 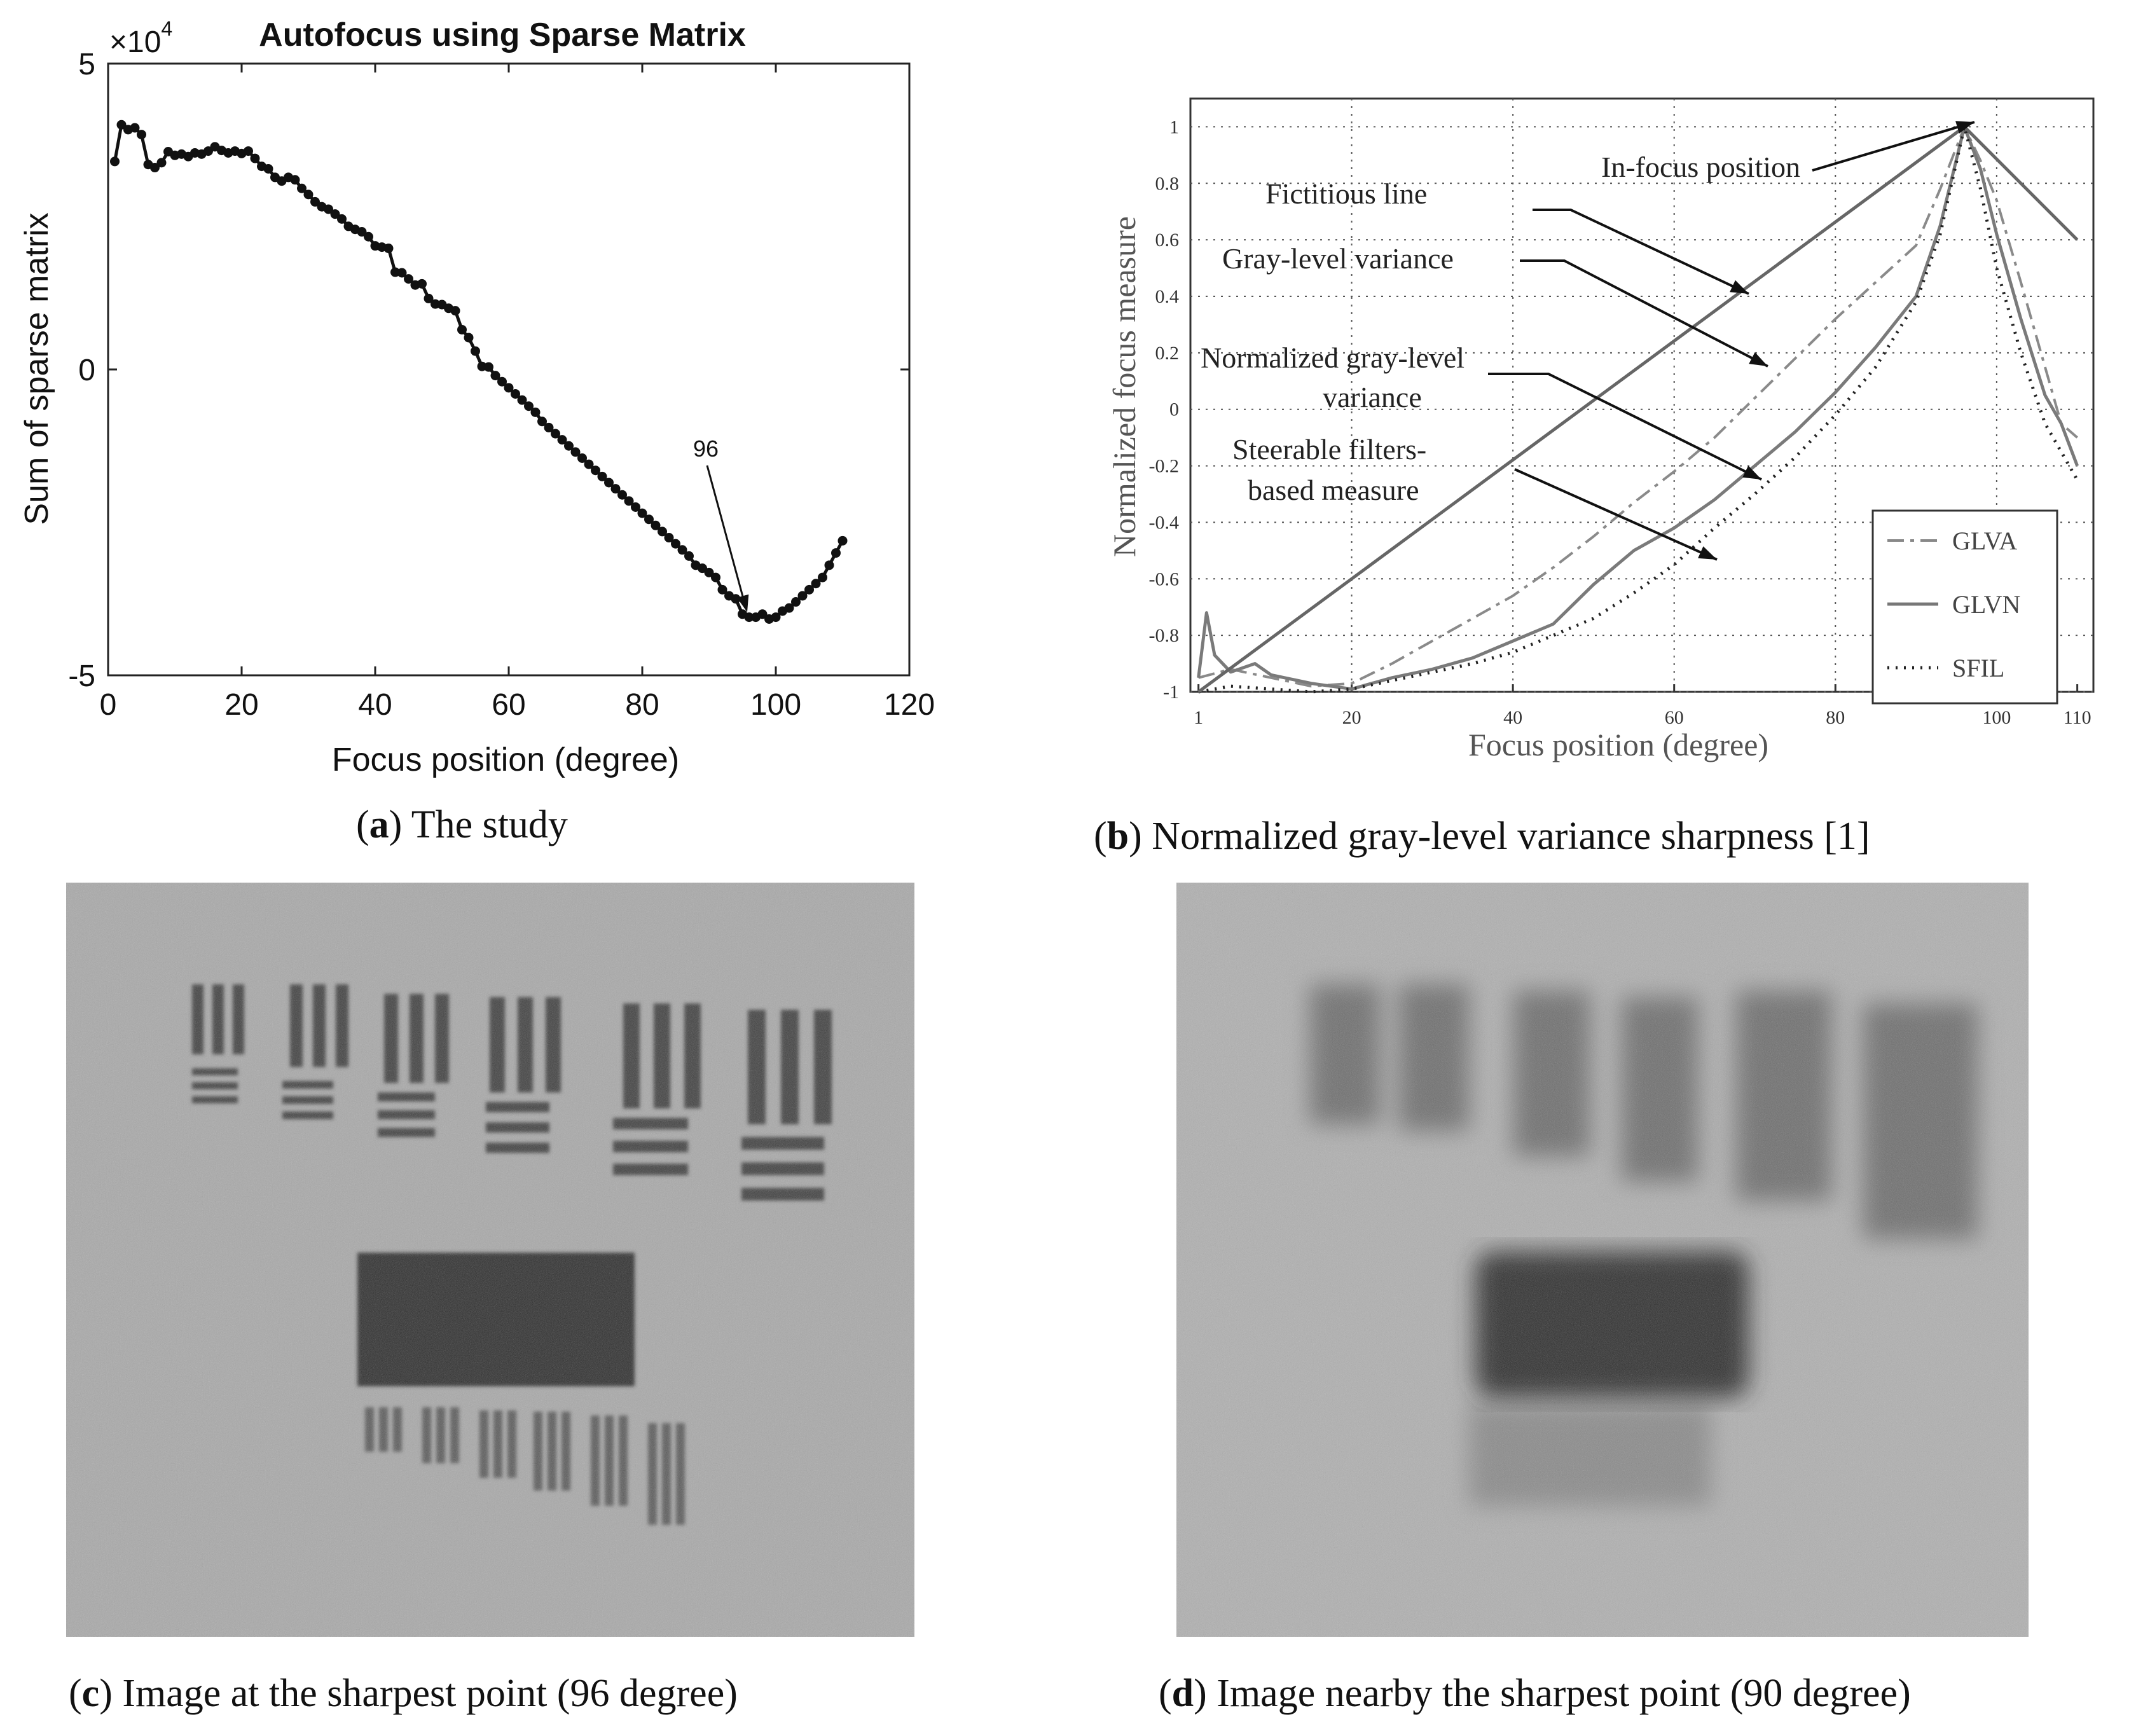 I want to click on chart-b-y-tick-label: -0.2, so click(x=1164, y=466).